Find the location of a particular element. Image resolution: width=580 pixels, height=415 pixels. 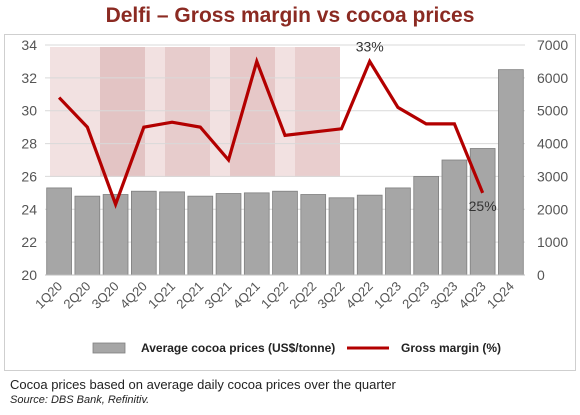

x-axis-tick: 2Q22 is located at coordinates (302, 295).